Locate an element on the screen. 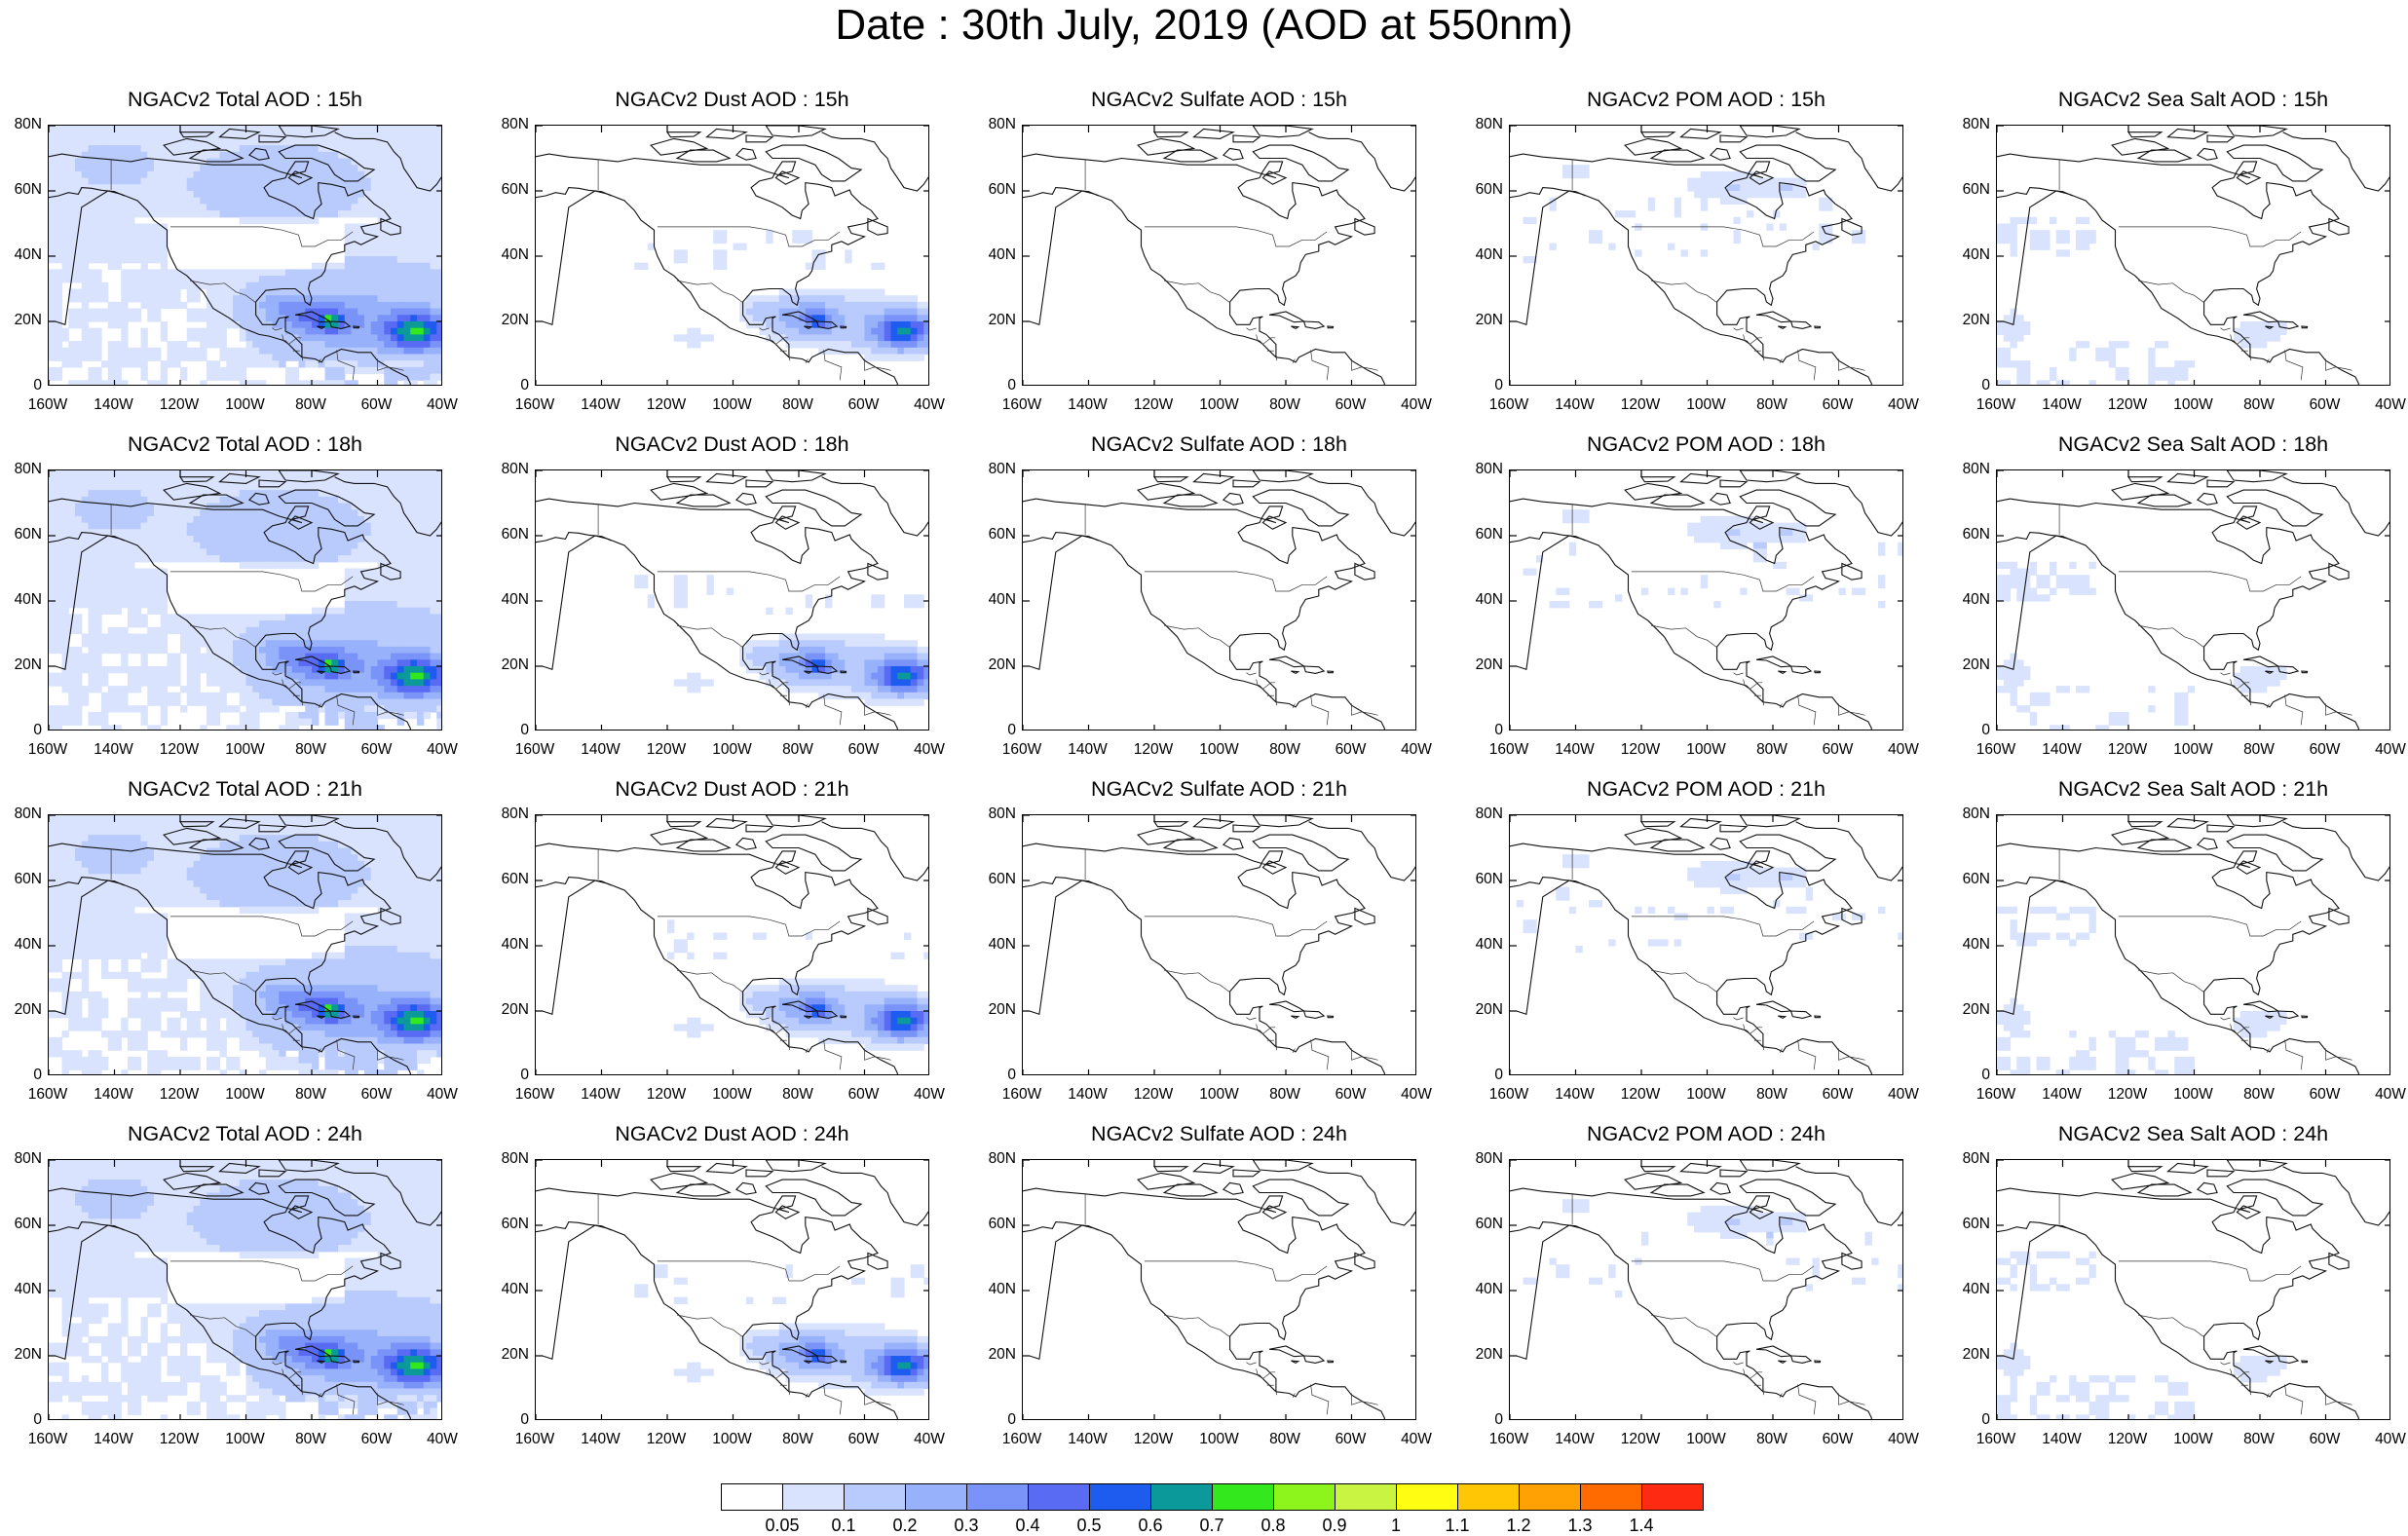  lon-tick-label: 60W is located at coordinates (377, 750).